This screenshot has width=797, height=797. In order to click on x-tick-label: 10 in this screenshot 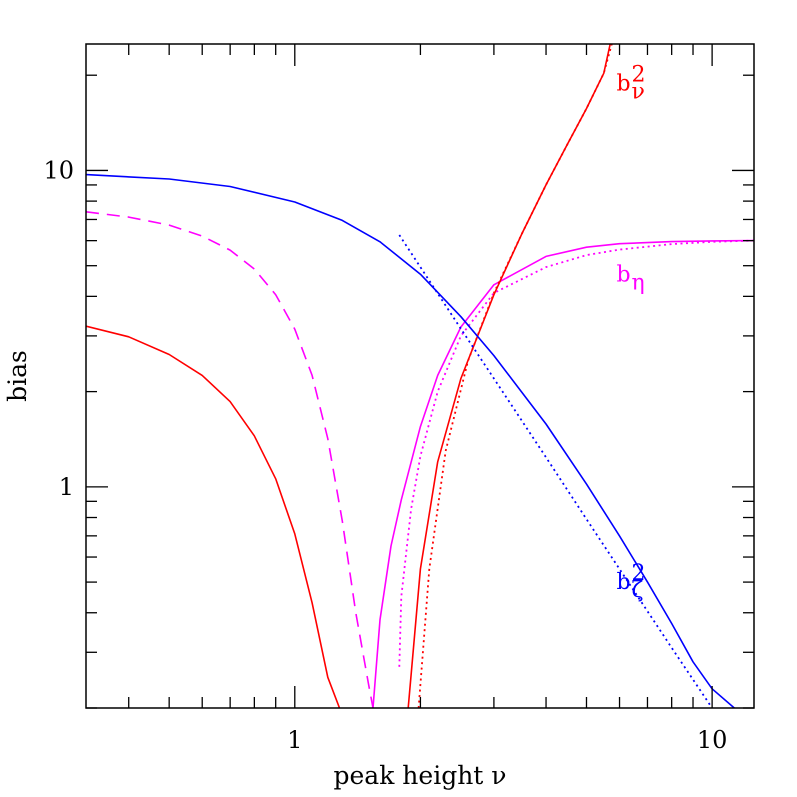, I will do `click(712, 740)`.